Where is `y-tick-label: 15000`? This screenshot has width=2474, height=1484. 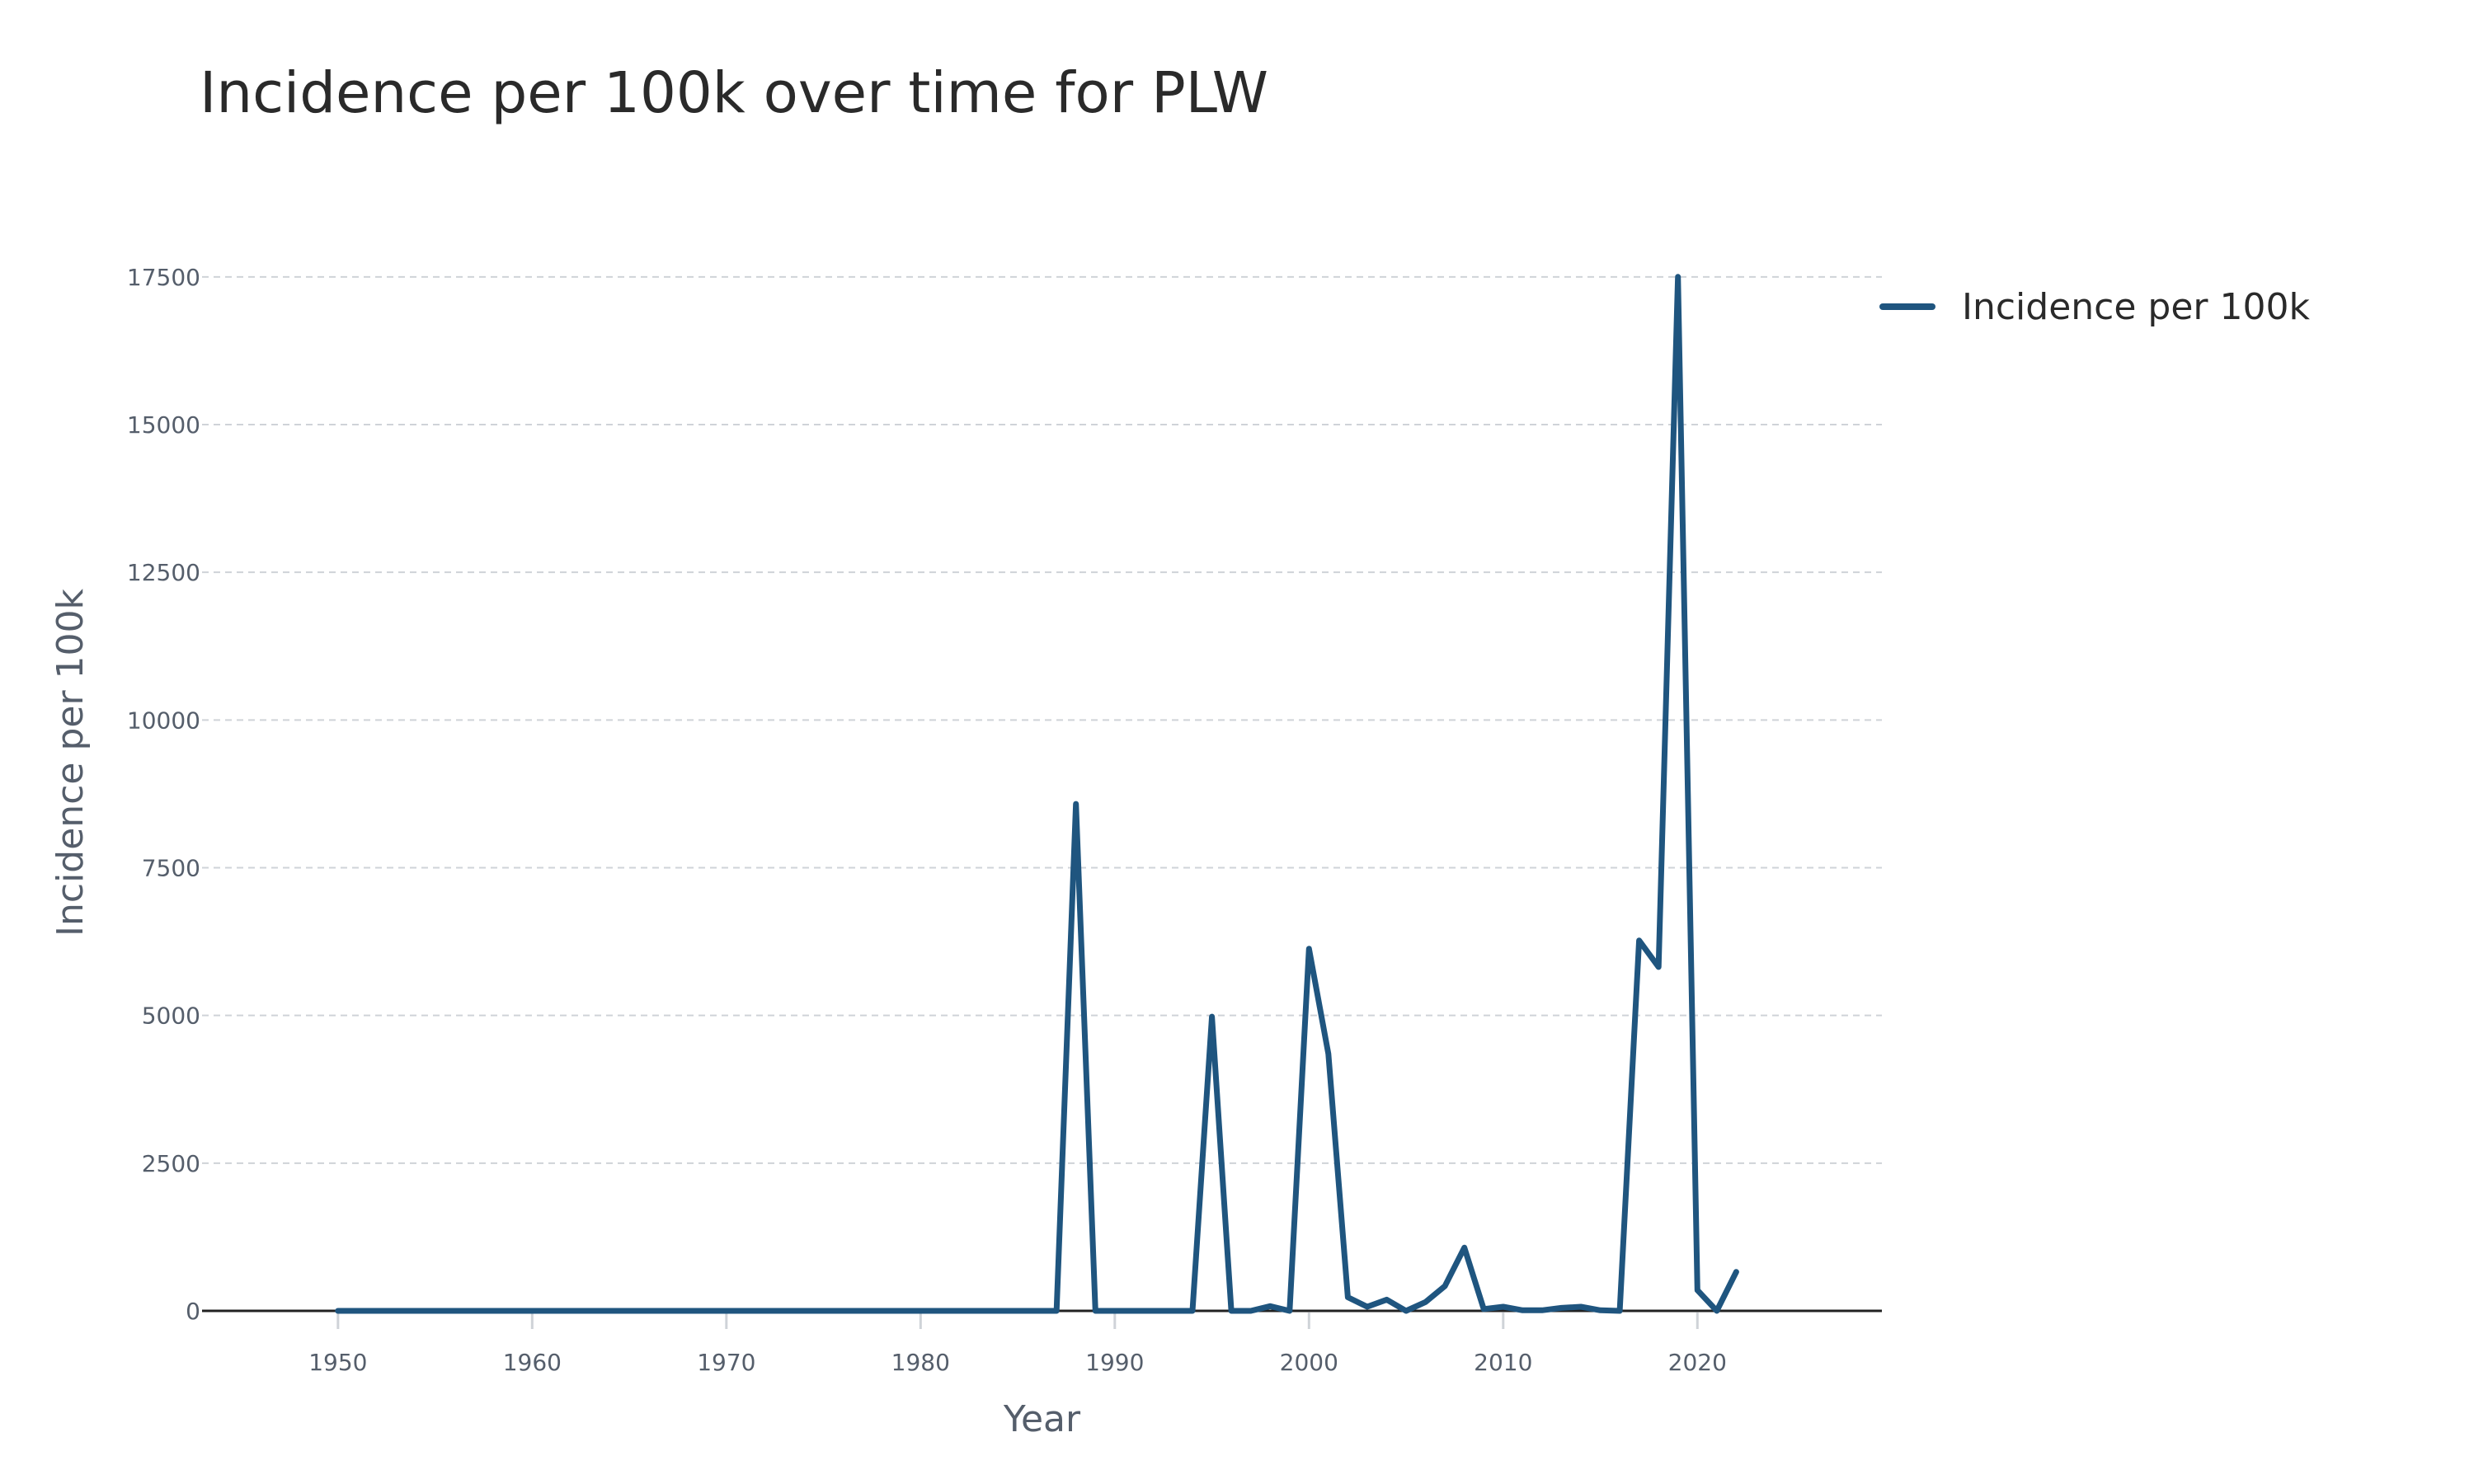
y-tick-label: 15000 is located at coordinates (163, 425).